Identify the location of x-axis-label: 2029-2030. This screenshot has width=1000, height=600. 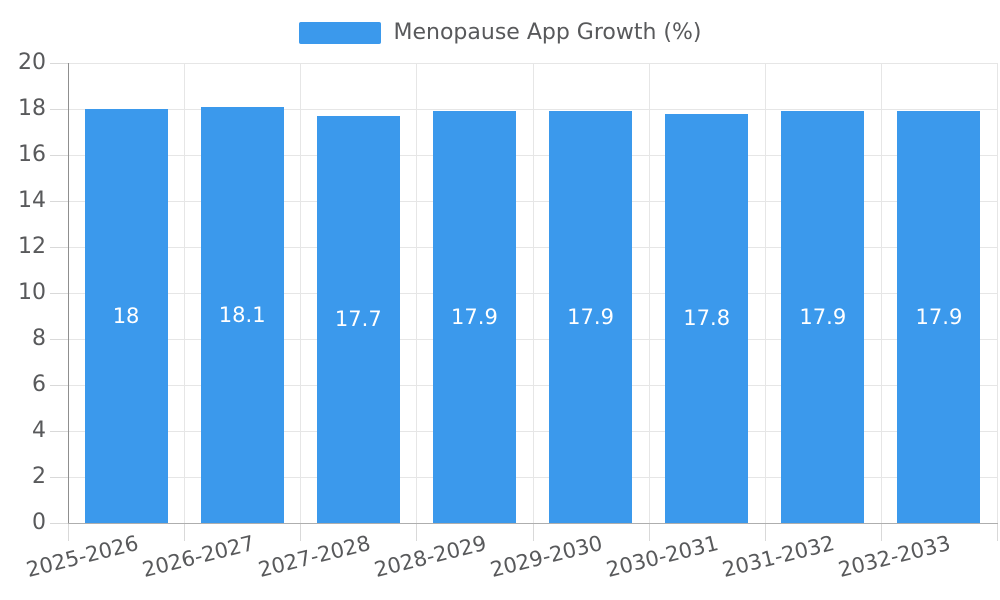
(546, 556).